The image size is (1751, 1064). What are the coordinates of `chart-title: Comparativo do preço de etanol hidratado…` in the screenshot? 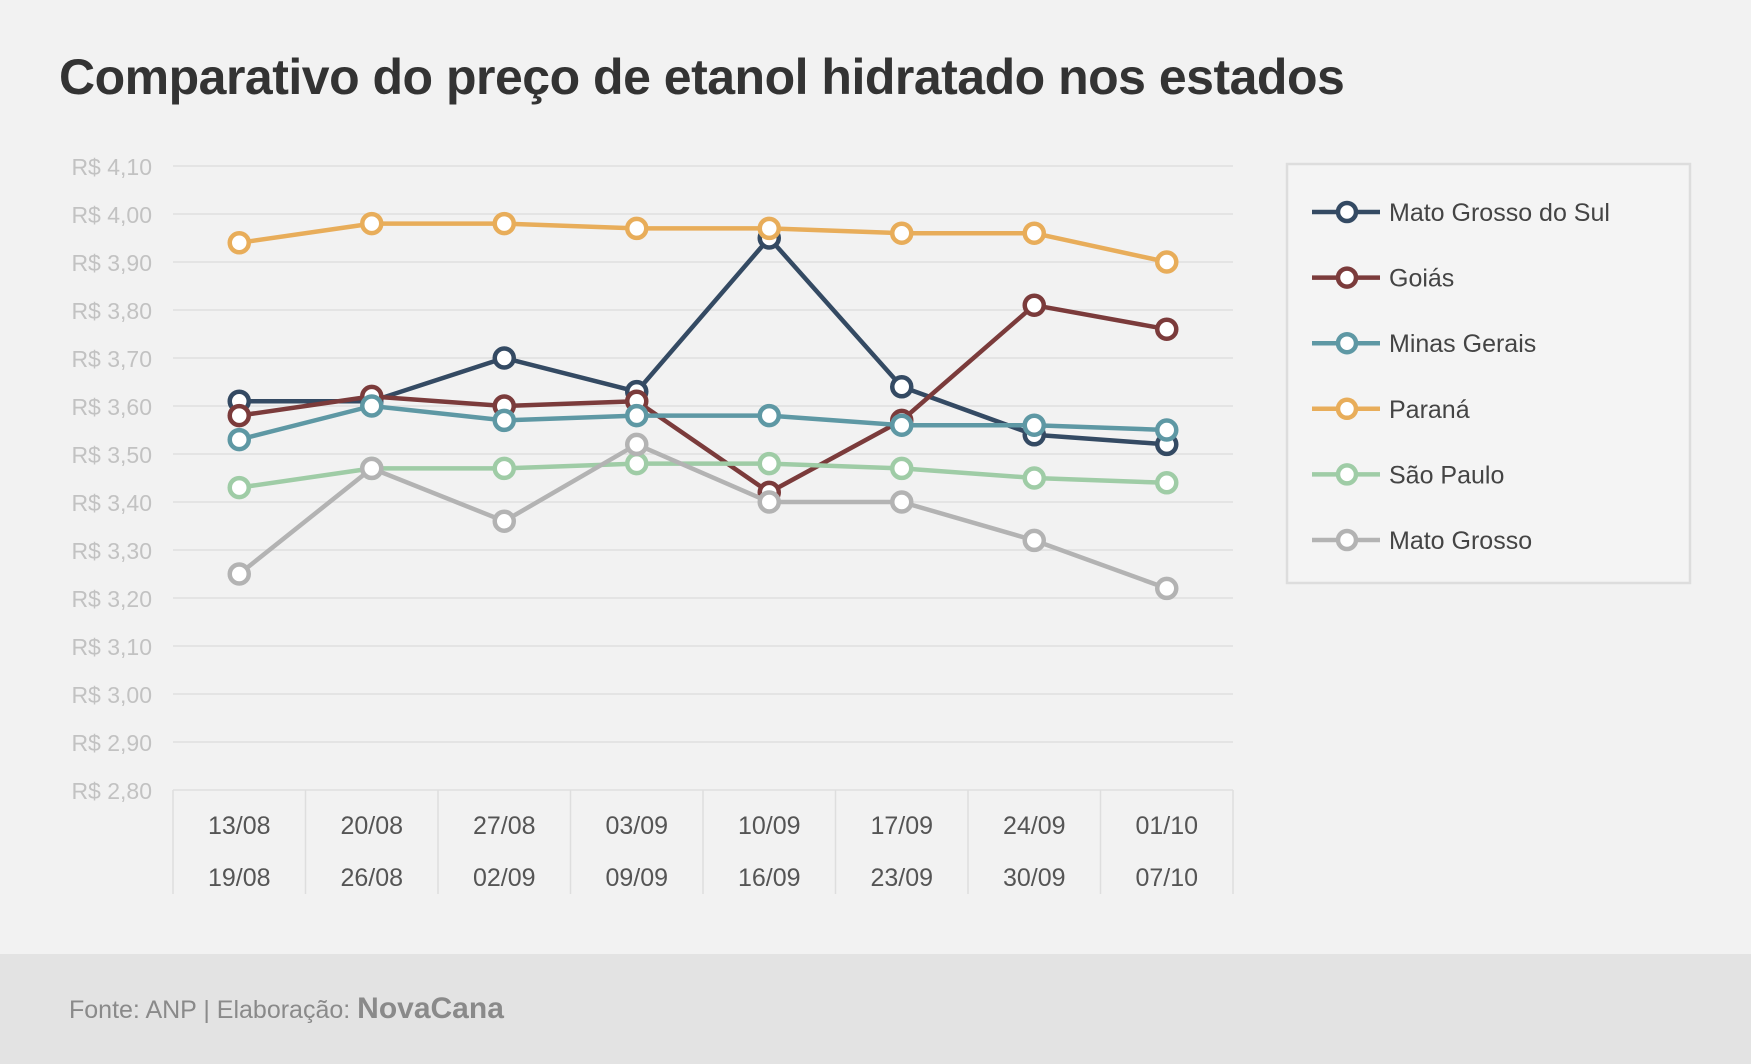 It's located at (702, 77).